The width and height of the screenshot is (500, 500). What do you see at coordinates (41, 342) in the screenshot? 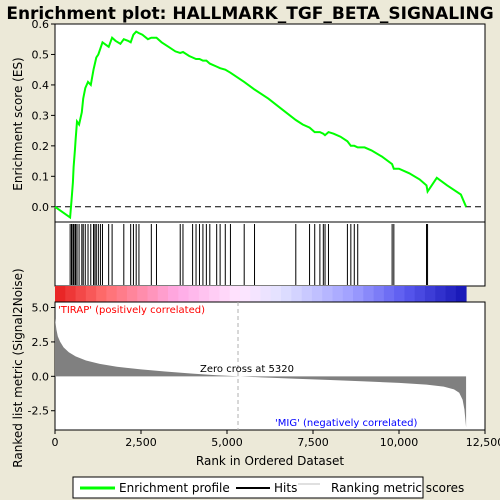
I see `rank-y-tick-label: 2.5` at bounding box center [41, 342].